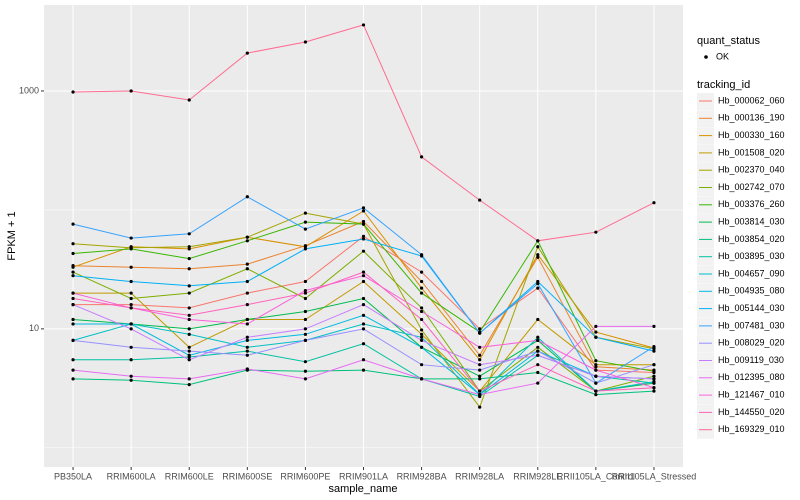 The height and width of the screenshot is (500, 800). Describe the element at coordinates (751, 360) in the screenshot. I see `legend-label: Hb_009119_030` at that location.